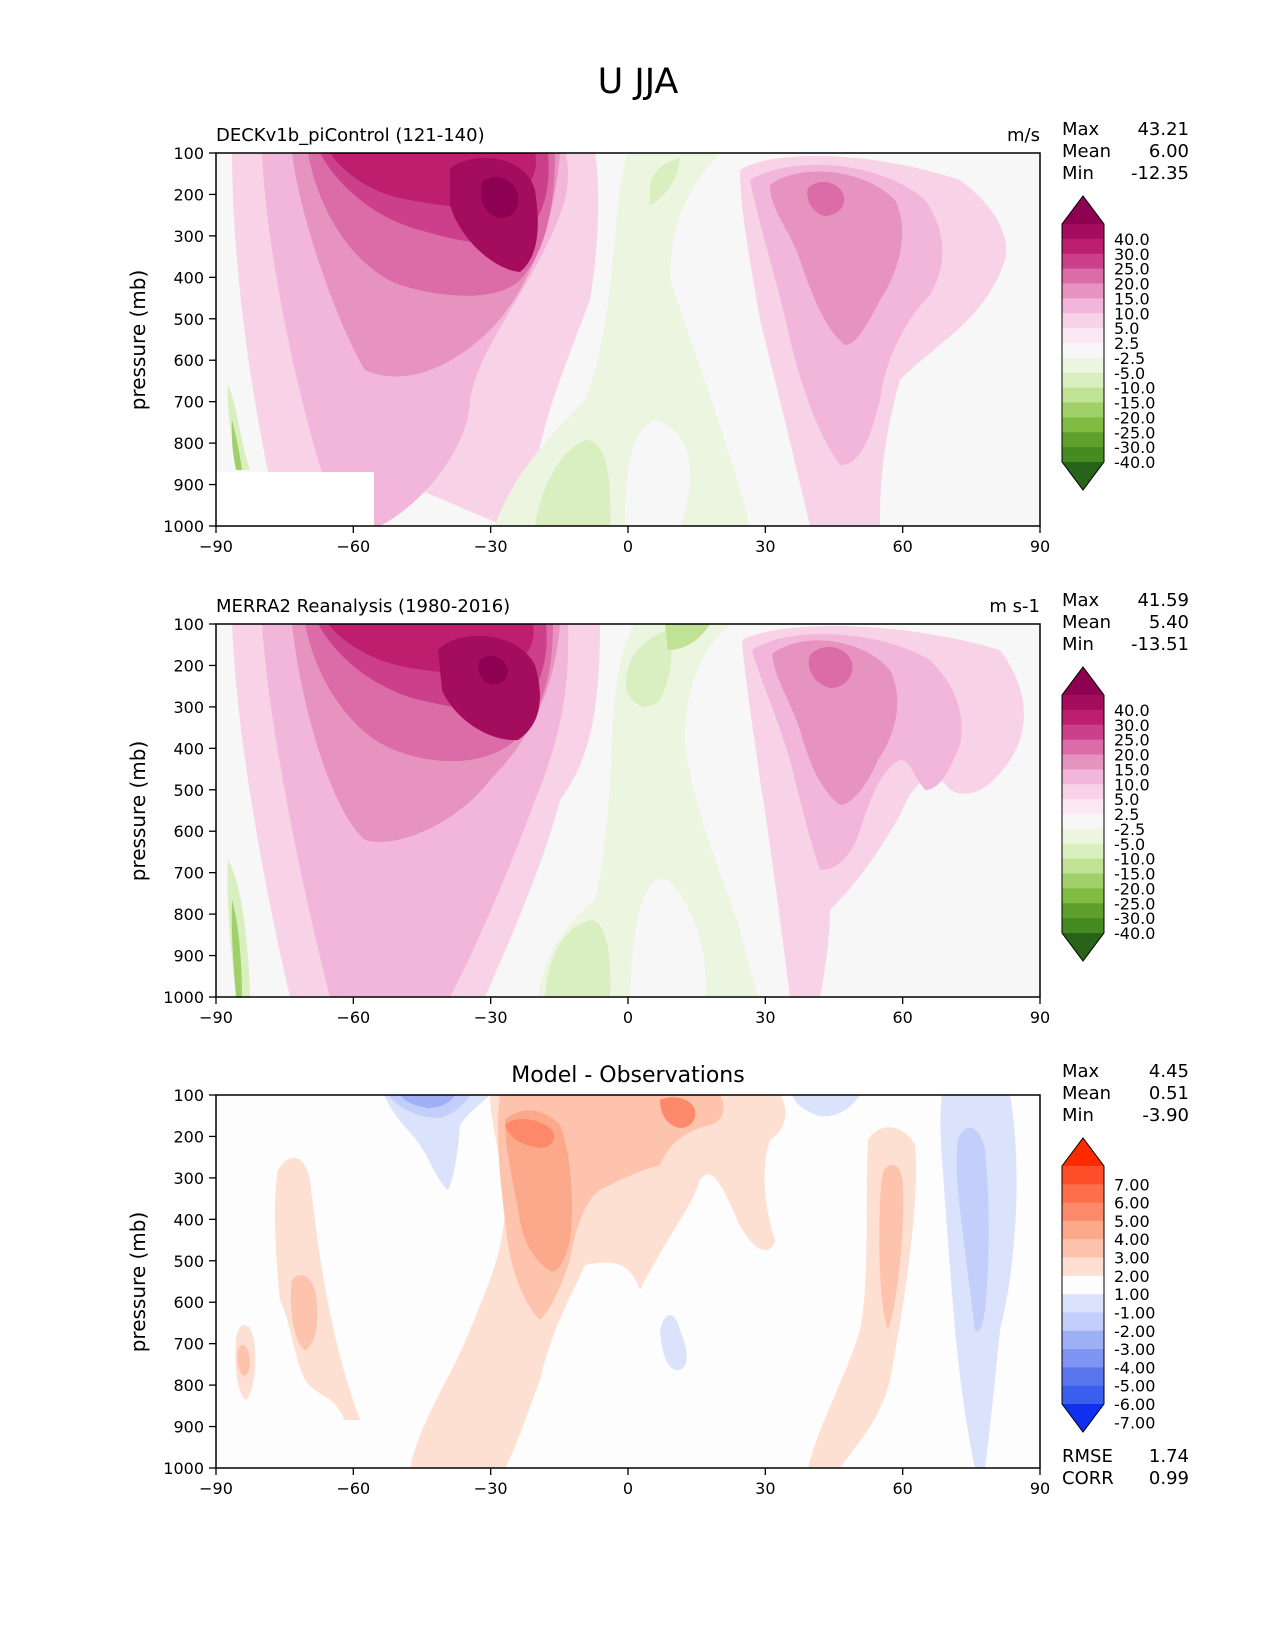 Image resolution: width=1275 pixels, height=1650 pixels. What do you see at coordinates (188, 153) in the screenshot?
I see `y-tick-label: 100` at bounding box center [188, 153].